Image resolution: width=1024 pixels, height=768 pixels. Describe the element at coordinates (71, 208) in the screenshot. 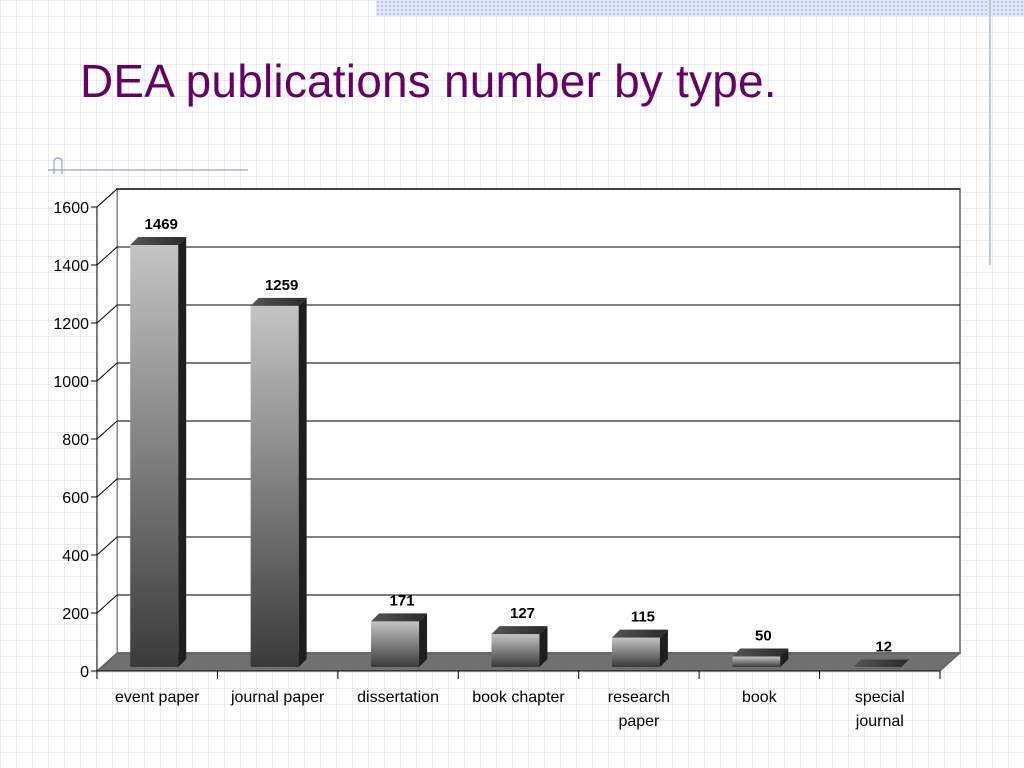

I see `y-tick-label: 1600` at that location.